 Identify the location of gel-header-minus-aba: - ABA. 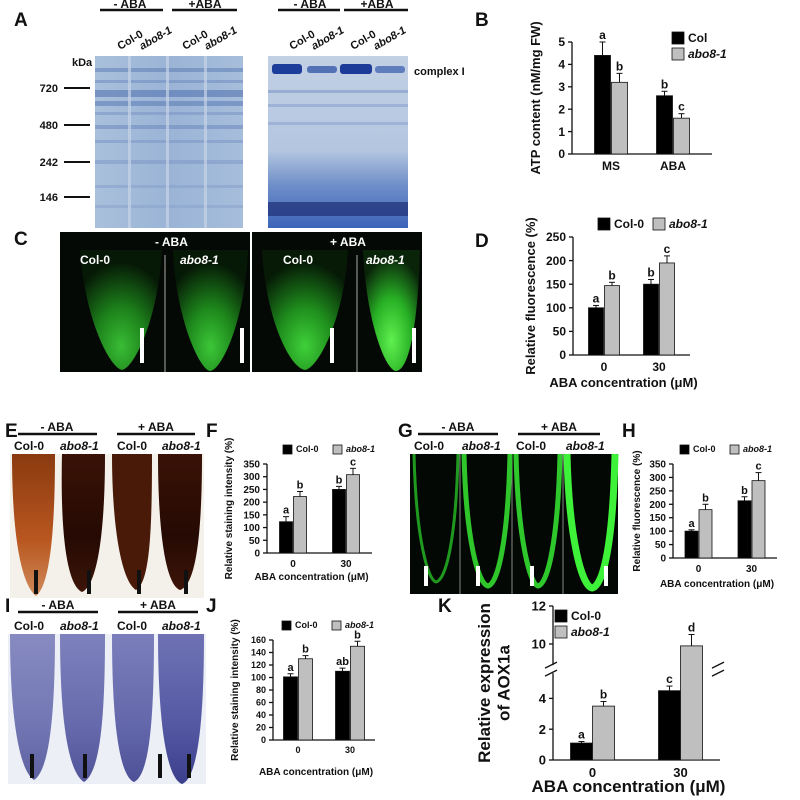
(310, 5).